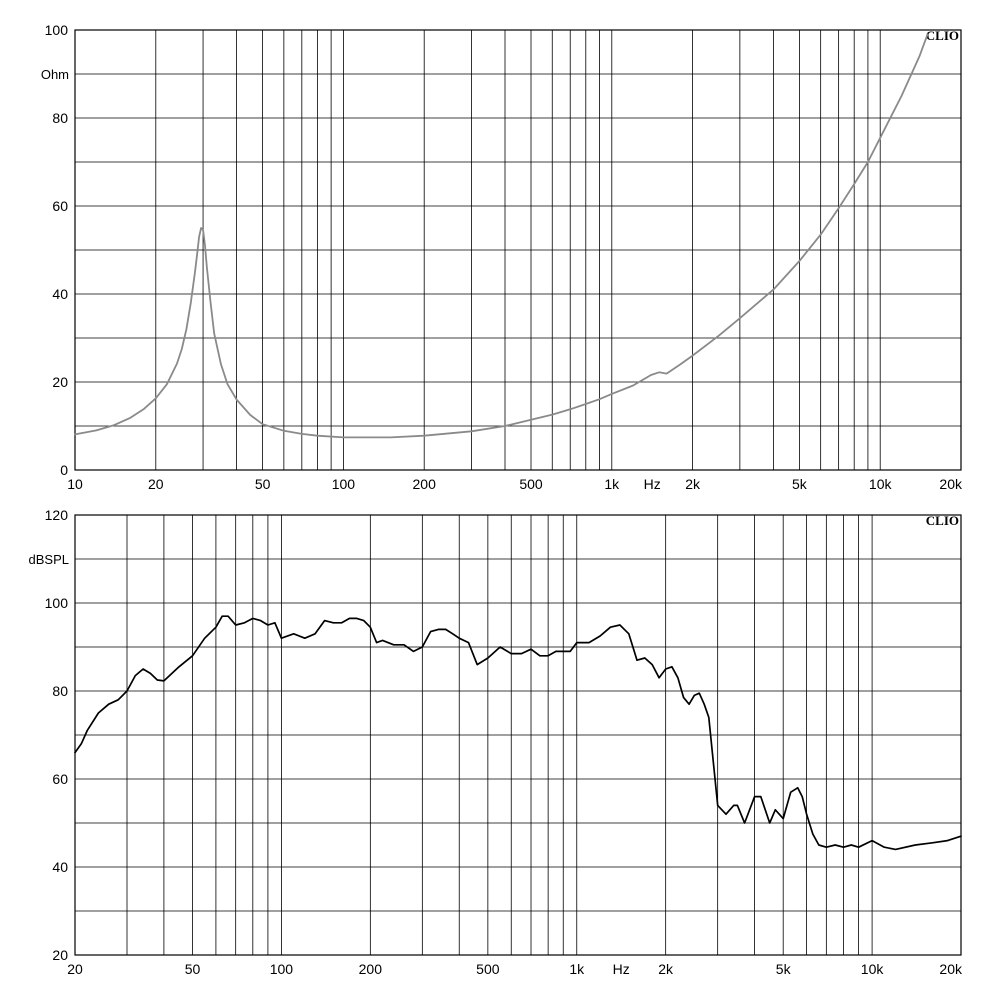  I want to click on impedance-x-axis-label: Hz, so click(652, 484).